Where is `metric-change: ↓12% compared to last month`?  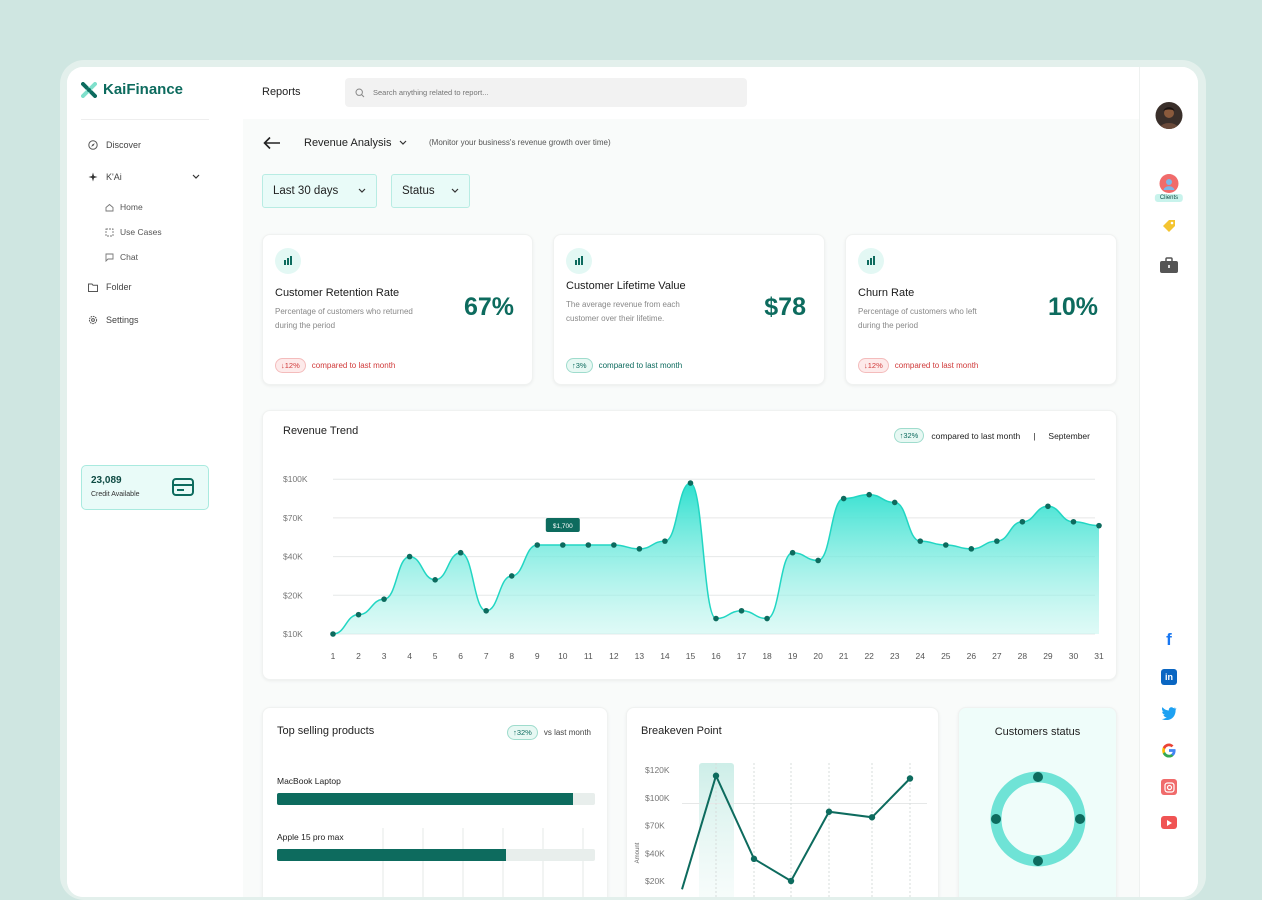 metric-change: ↓12% compared to last month is located at coordinates (335, 365).